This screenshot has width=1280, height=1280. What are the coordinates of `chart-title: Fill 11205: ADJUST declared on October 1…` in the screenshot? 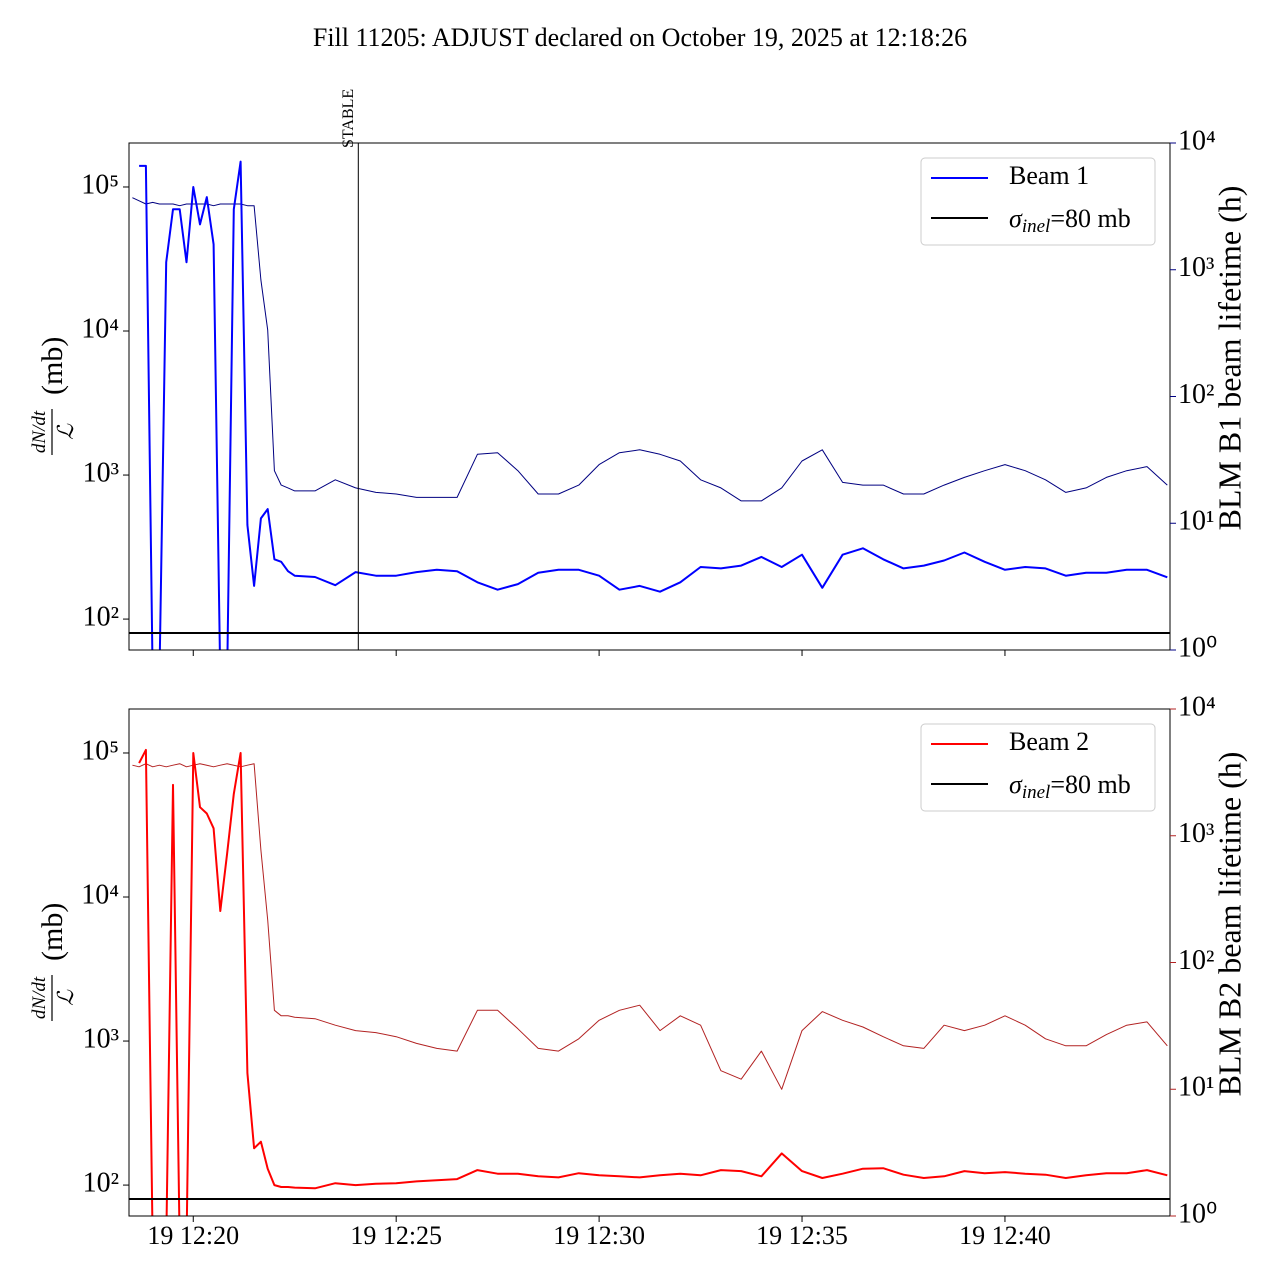 It's located at (640, 37).